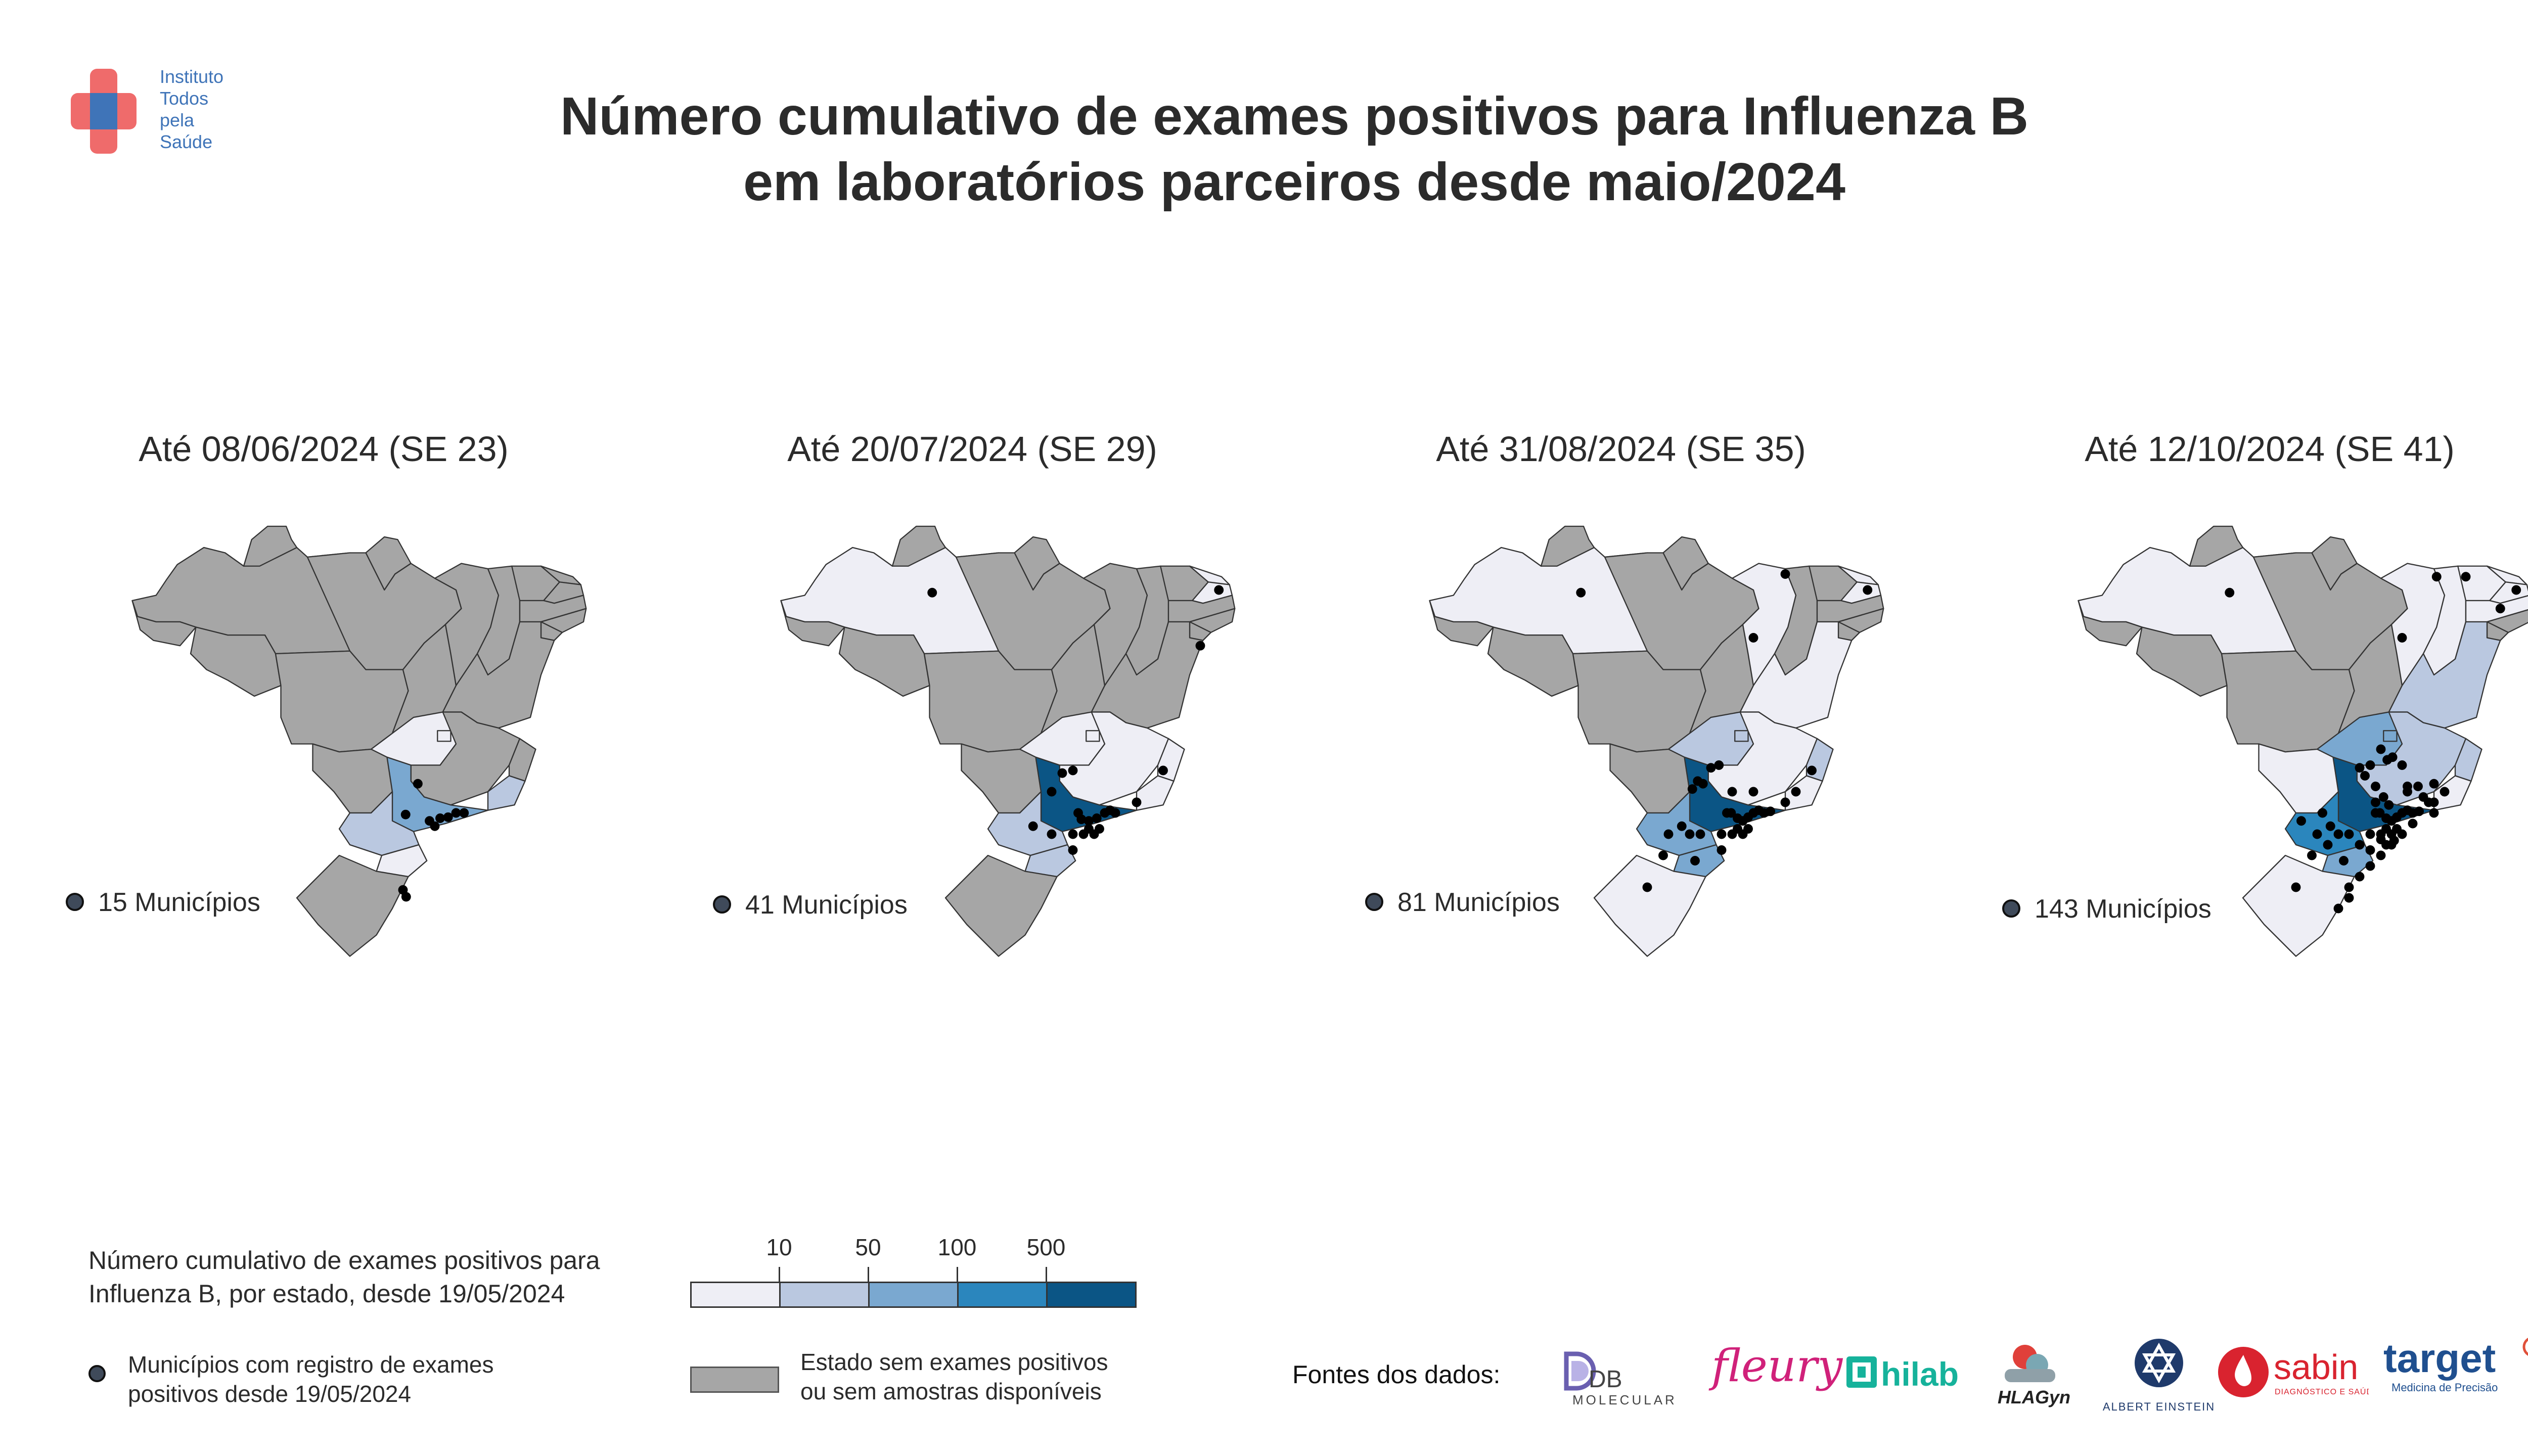 The height and width of the screenshot is (1456, 2528). What do you see at coordinates (192, 109) in the screenshot?
I see `logo-text: Instituto Todos pela Saúde` at bounding box center [192, 109].